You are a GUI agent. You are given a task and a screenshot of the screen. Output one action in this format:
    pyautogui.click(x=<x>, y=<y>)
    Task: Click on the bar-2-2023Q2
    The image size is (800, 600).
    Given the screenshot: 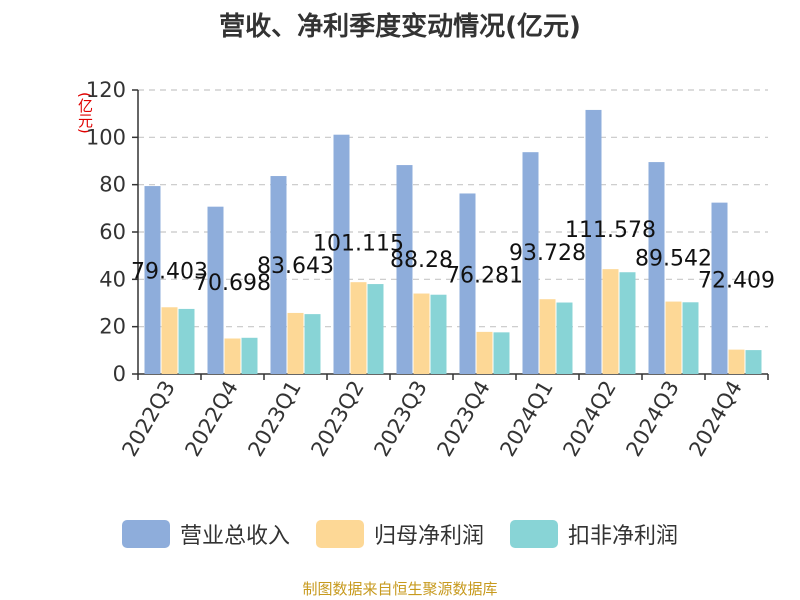 What is the action you would take?
    pyautogui.click(x=358, y=328)
    